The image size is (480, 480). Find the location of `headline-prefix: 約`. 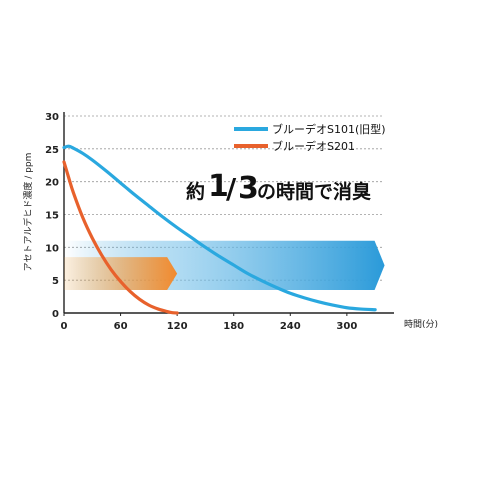

headline-prefix: 約 is located at coordinates (195, 191).